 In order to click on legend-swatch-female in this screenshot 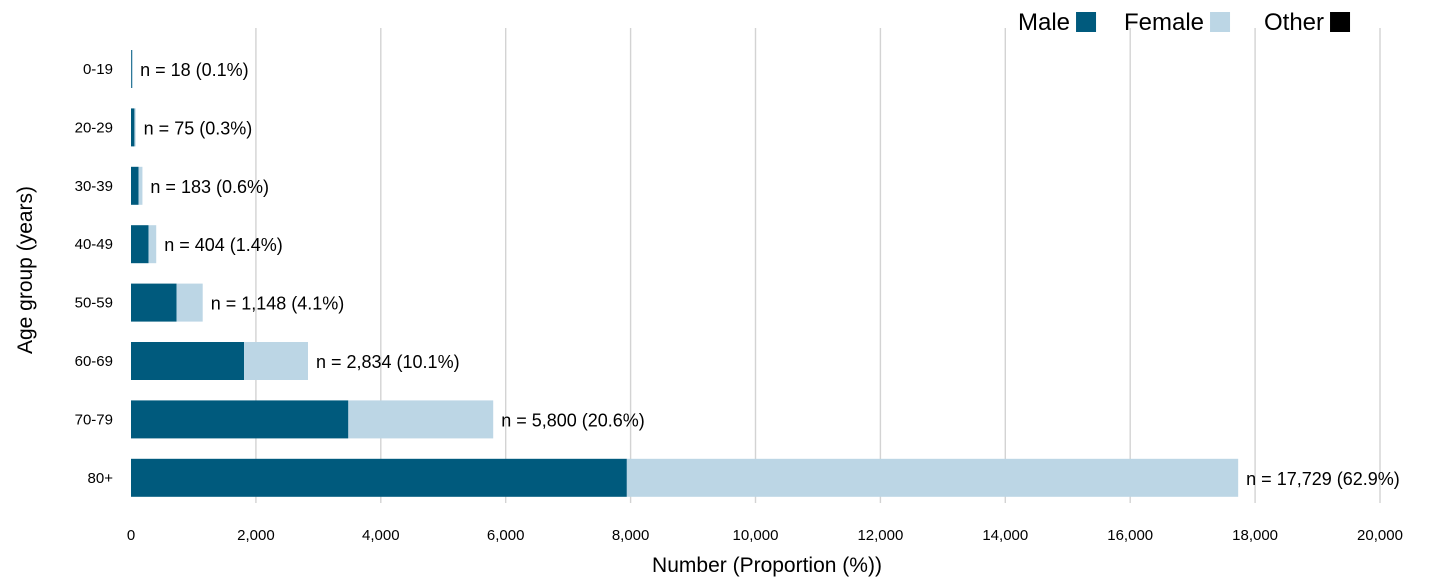, I will do `click(1220, 22)`.